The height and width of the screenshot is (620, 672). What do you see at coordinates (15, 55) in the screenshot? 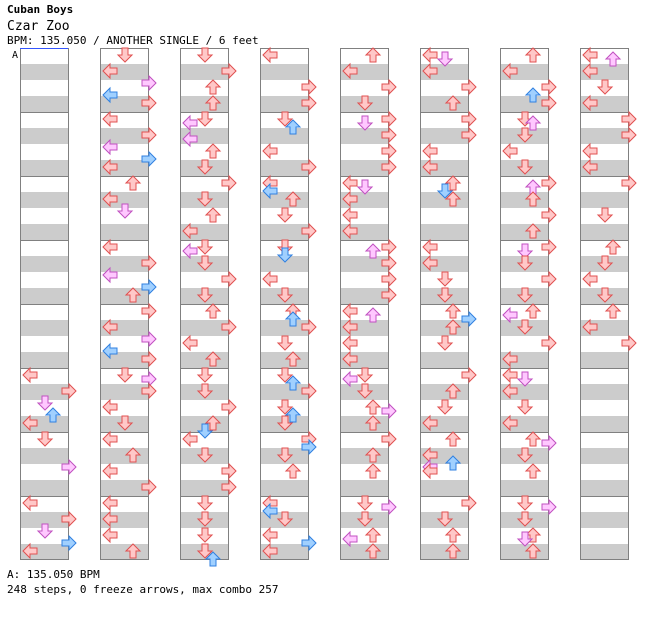
I see `bpm-marker-label: A` at bounding box center [15, 55].